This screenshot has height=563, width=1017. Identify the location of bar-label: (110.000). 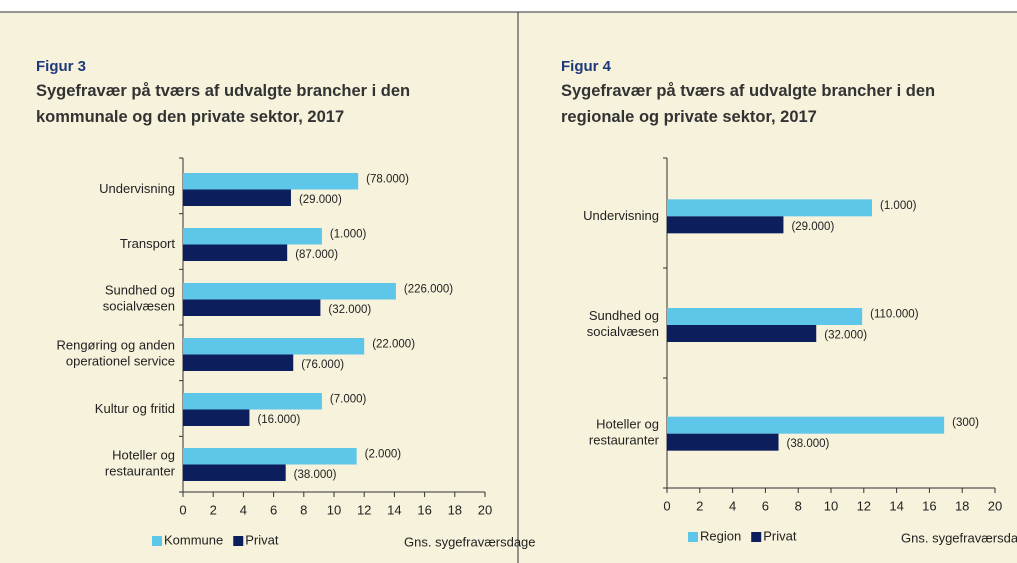
(894, 315).